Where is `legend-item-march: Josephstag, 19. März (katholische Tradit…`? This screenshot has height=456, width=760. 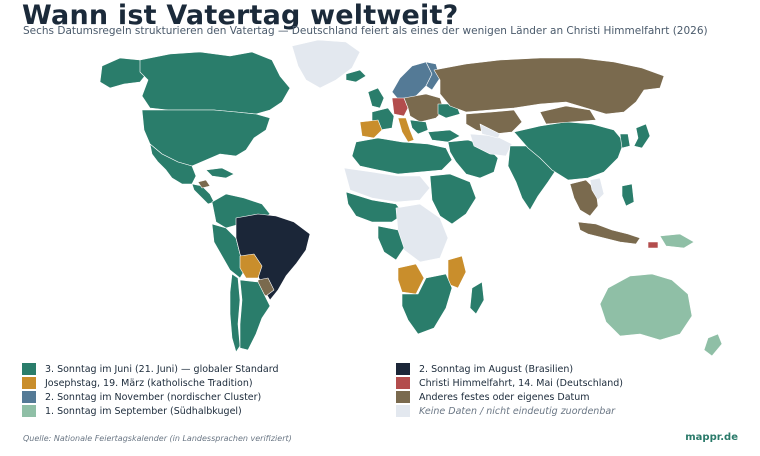
legend-item-march: Josephstag, 19. März (katholische Tradit… is located at coordinates (137, 383).